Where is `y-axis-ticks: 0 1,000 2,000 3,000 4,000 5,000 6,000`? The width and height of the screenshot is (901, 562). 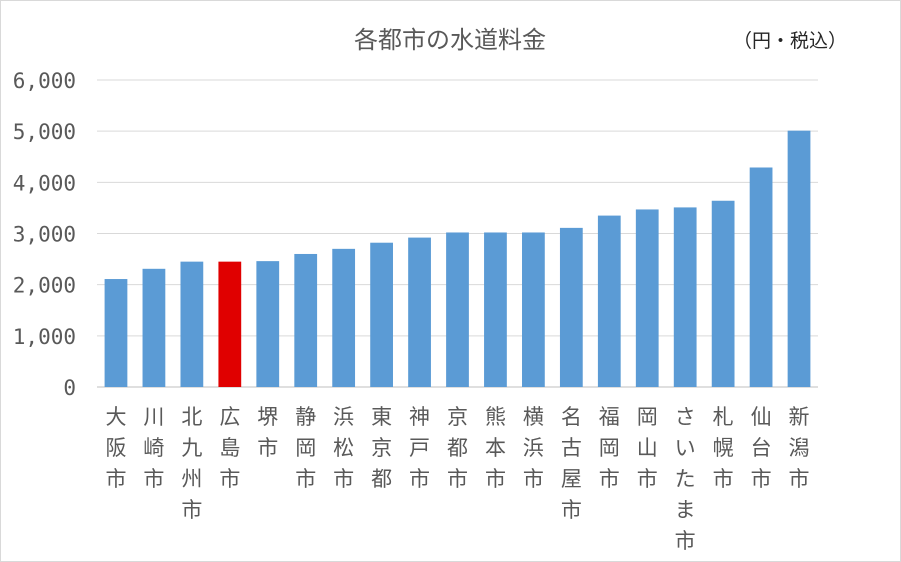 y-axis-ticks: 0 1,000 2,000 3,000 4,000 5,000 6,000 is located at coordinates (44, 234).